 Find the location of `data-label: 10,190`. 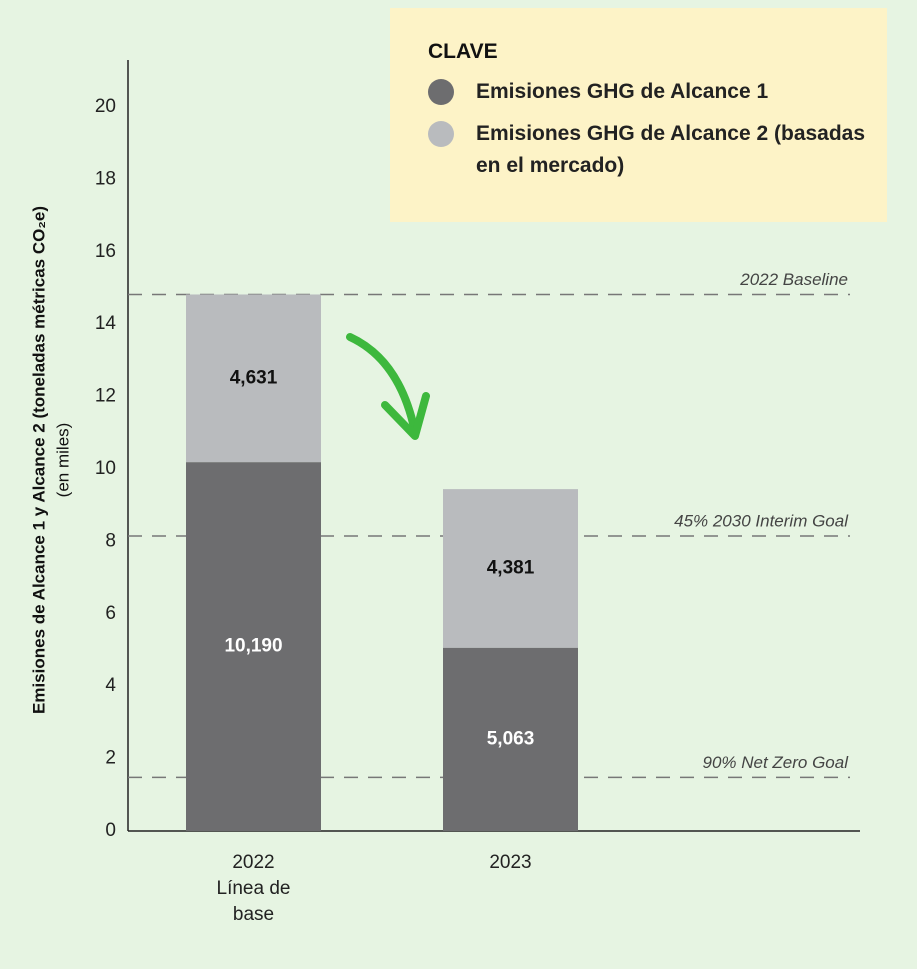

data-label: 10,190 is located at coordinates (253, 646).